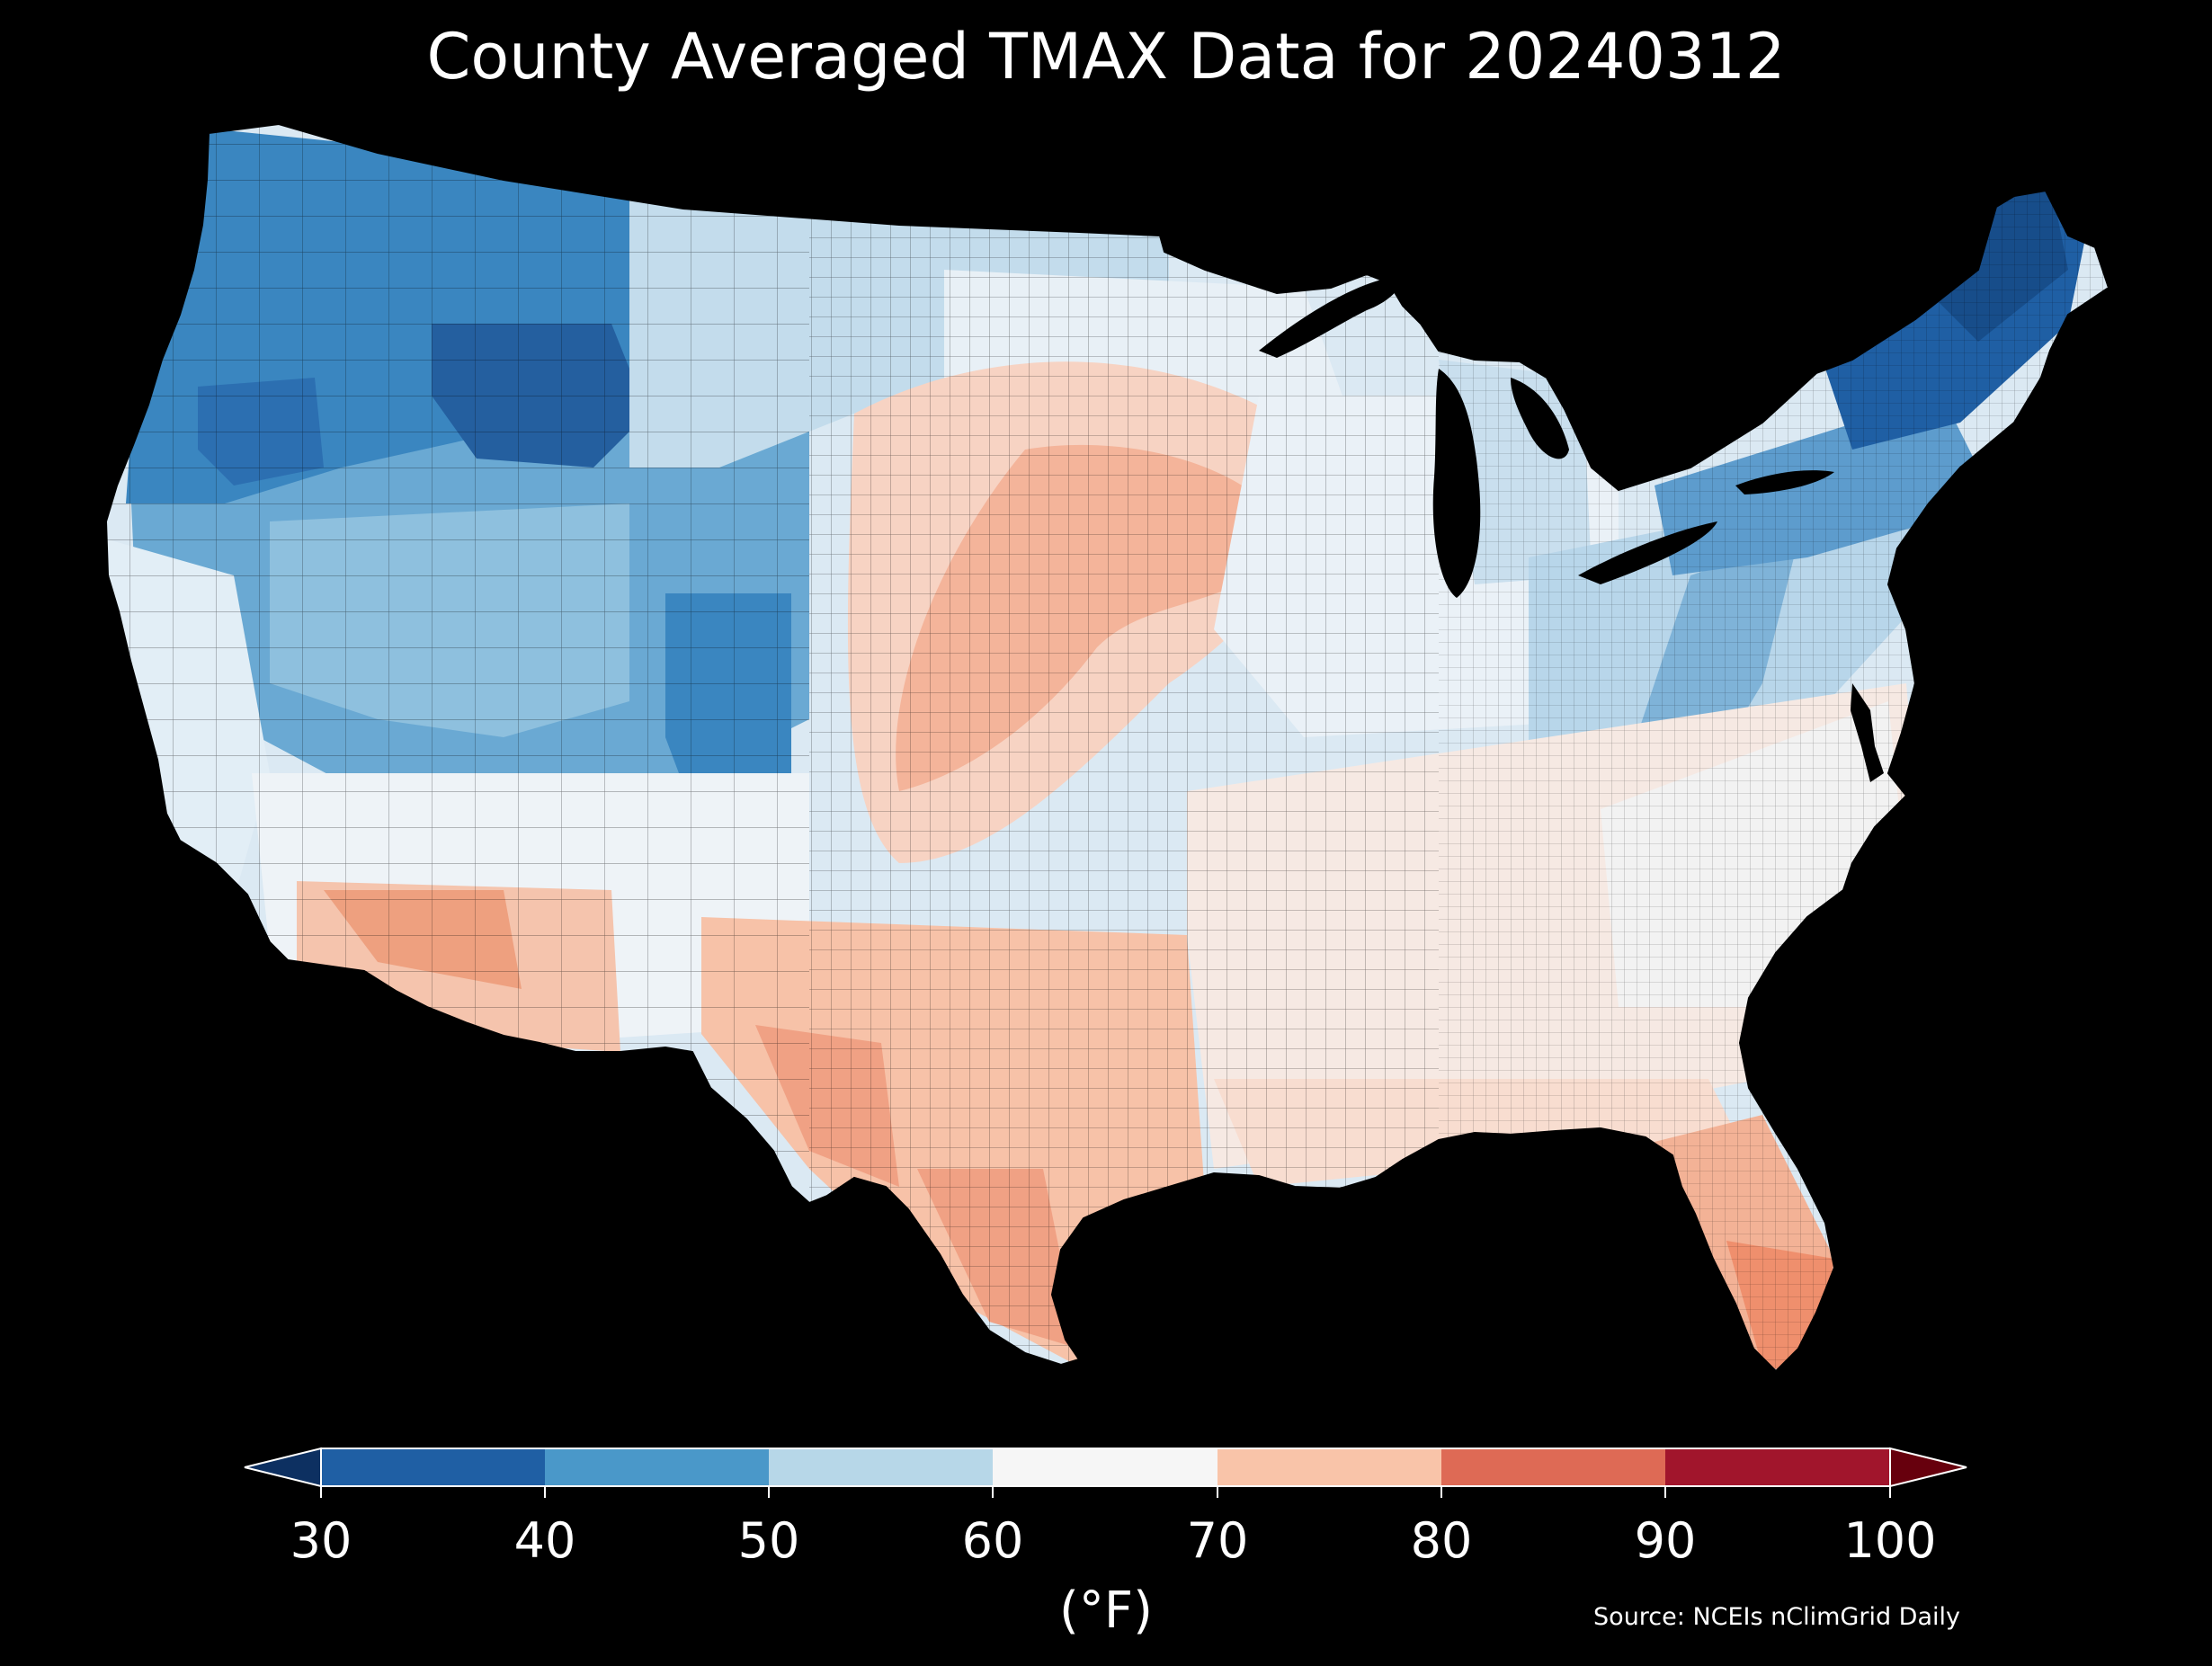 This screenshot has height=1666, width=2212. I want to click on lake-huron, so click(1540, 419).